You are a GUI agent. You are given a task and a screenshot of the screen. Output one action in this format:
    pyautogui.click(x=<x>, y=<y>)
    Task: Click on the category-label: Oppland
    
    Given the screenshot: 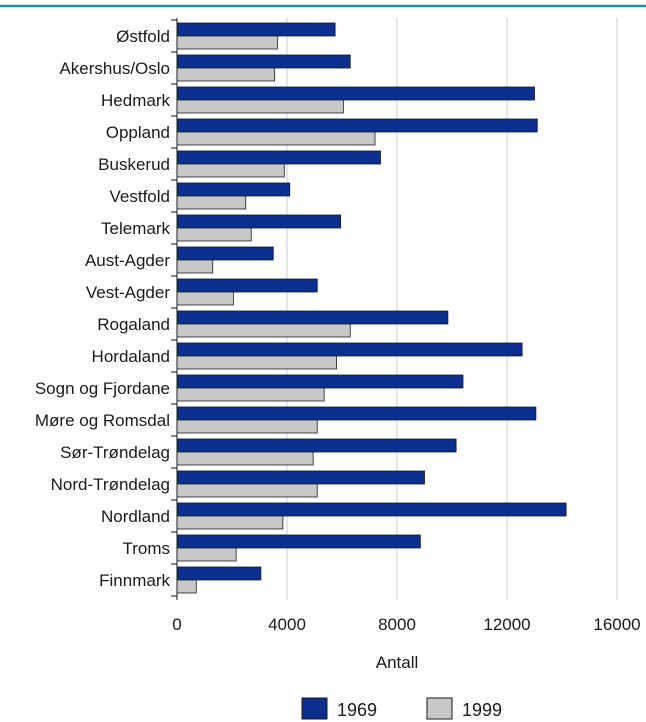 What is the action you would take?
    pyautogui.click(x=138, y=132)
    